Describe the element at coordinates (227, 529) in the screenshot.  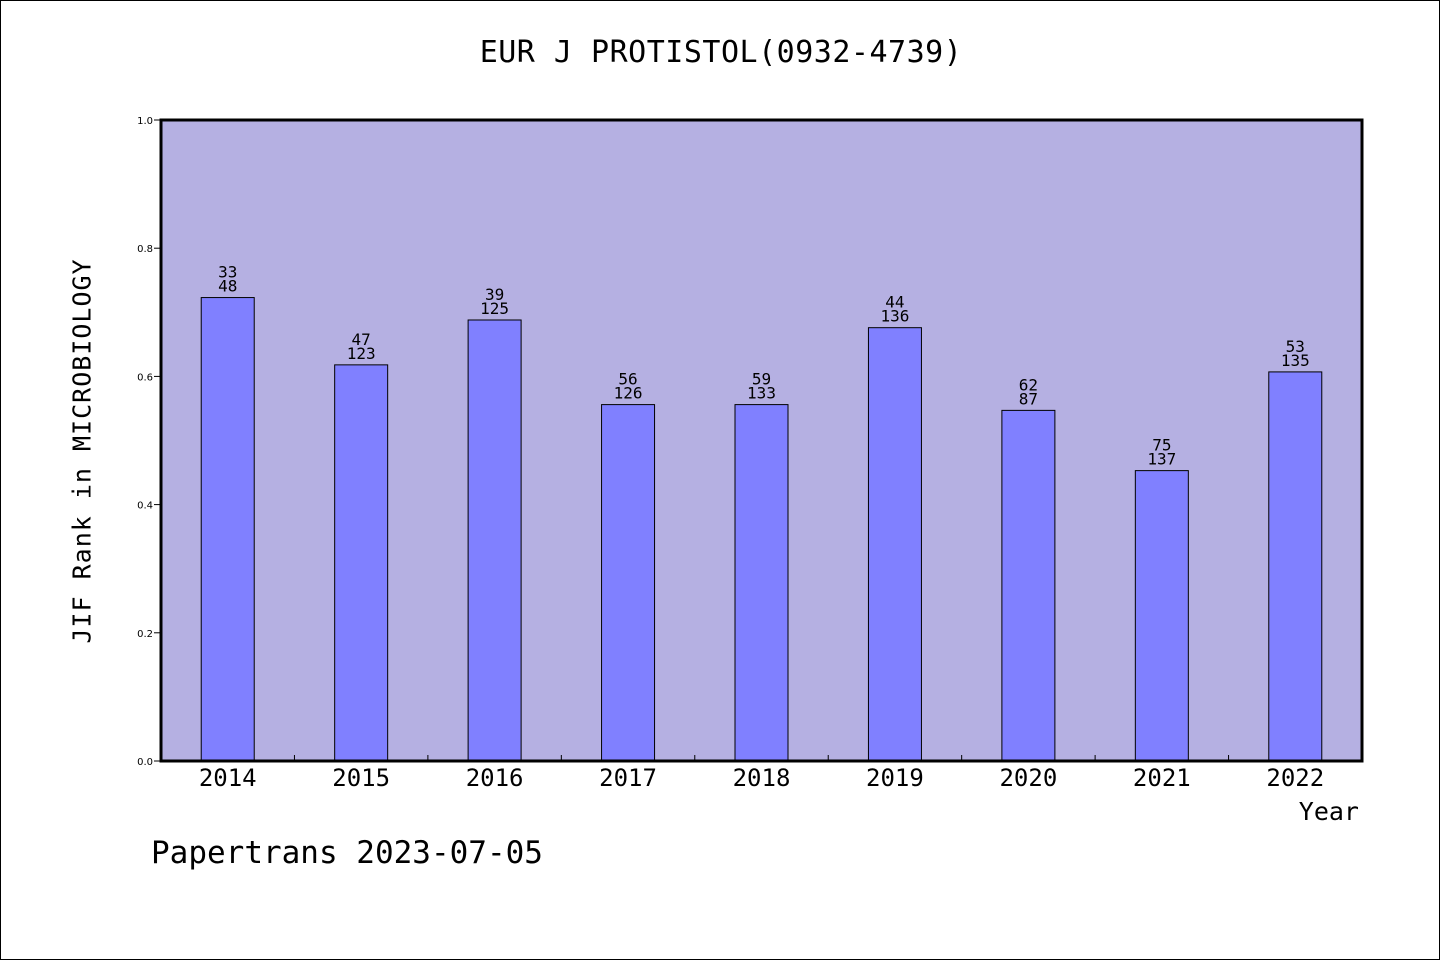
I see `bar-2014` at that location.